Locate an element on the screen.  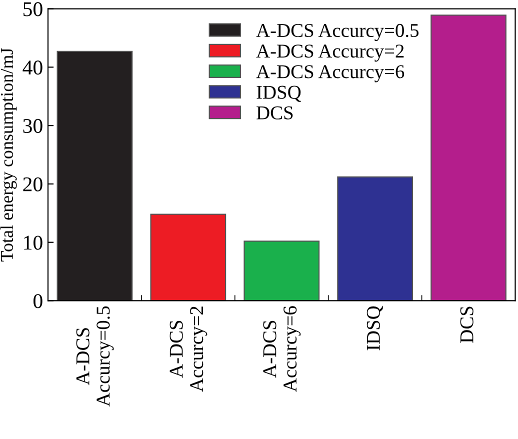
y-tick-label: 20 is located at coordinates (32, 184).